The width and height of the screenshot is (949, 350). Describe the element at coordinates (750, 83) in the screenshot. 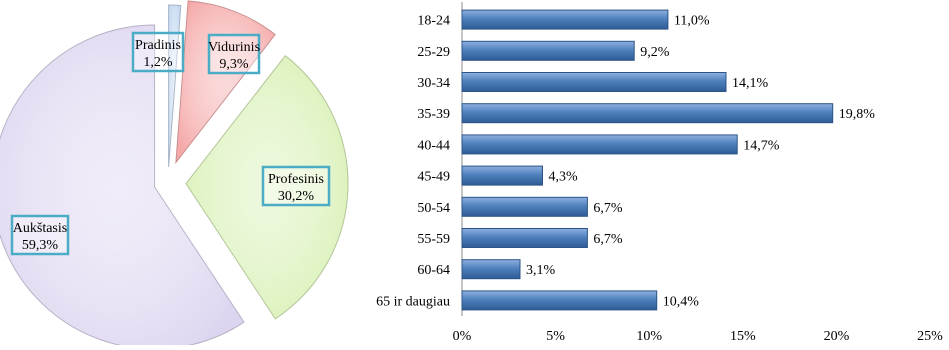

I see `bar-value-label: 14,1%` at that location.